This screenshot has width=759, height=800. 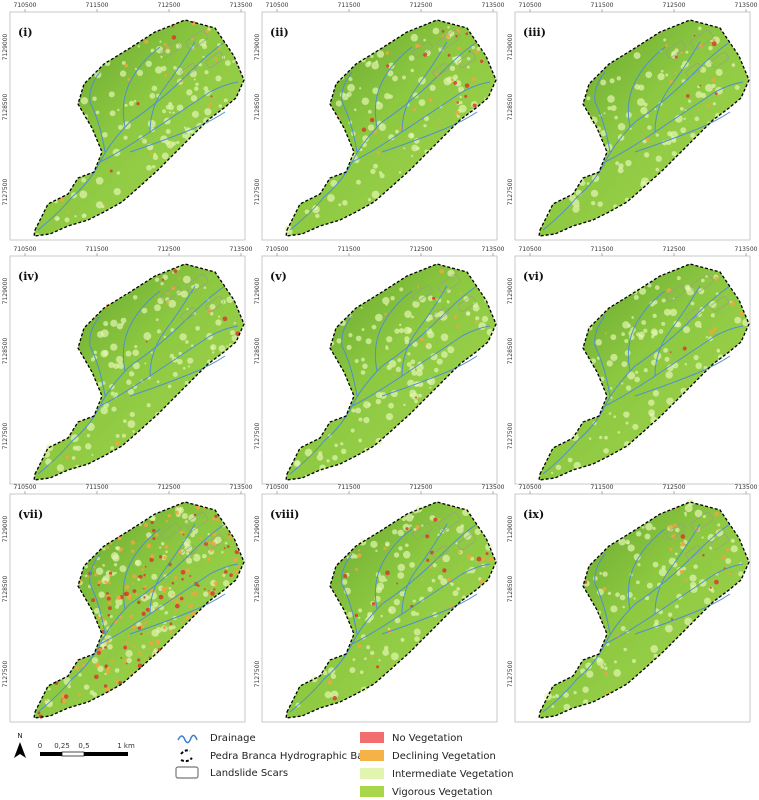 I want to click on panel-label: (vii), so click(x=30, y=514).